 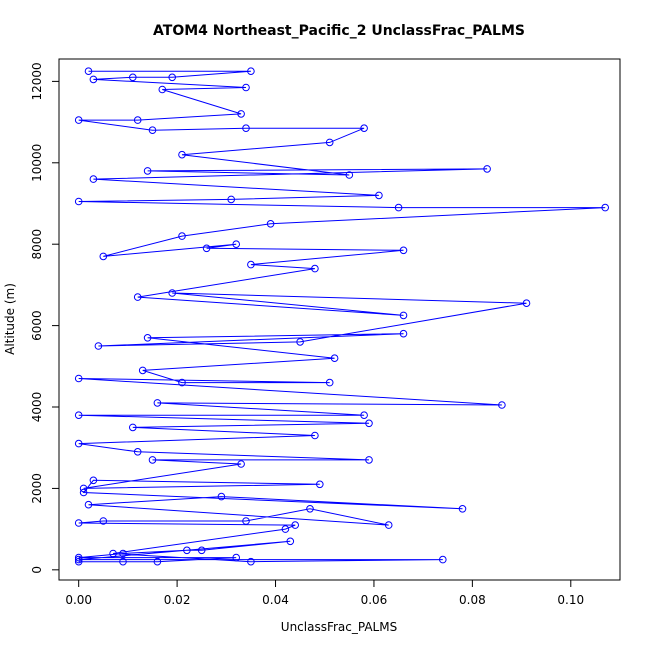 What do you see at coordinates (10, 319) in the screenshot?
I see `y-axis-label: Altitude (m)` at bounding box center [10, 319].